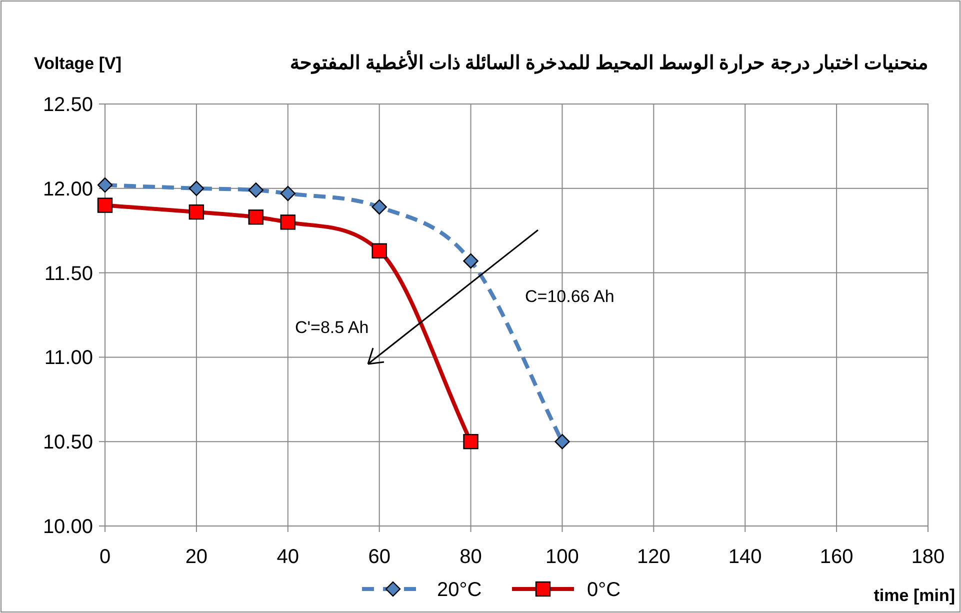  What do you see at coordinates (379, 557) in the screenshot?
I see `x-tick-label: 60` at bounding box center [379, 557].